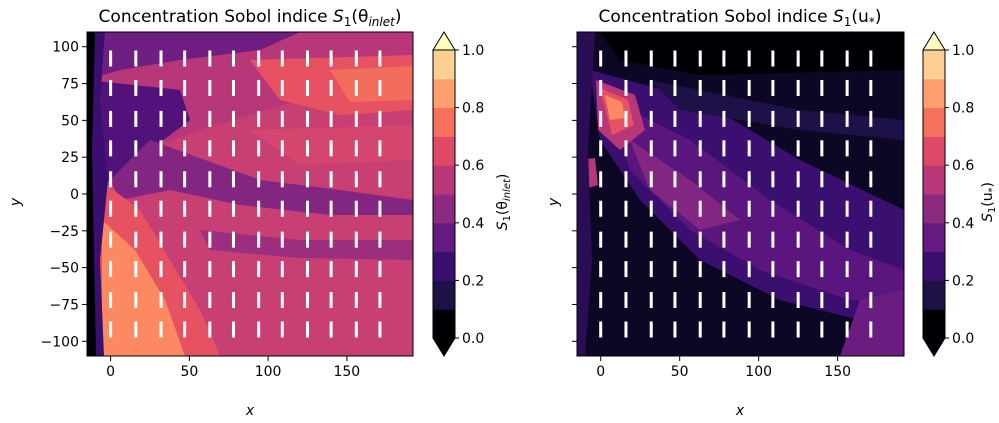 This screenshot has height=423, width=999. What do you see at coordinates (574, 194) in the screenshot?
I see `y-axis-ticks` at bounding box center [574, 194].